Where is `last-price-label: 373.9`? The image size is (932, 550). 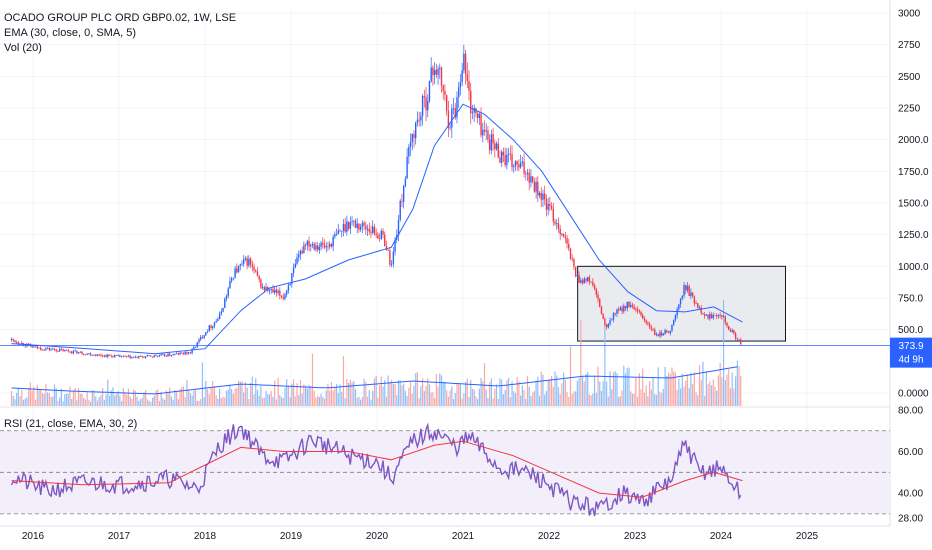 last-price-label: 373.9 is located at coordinates (910, 346).